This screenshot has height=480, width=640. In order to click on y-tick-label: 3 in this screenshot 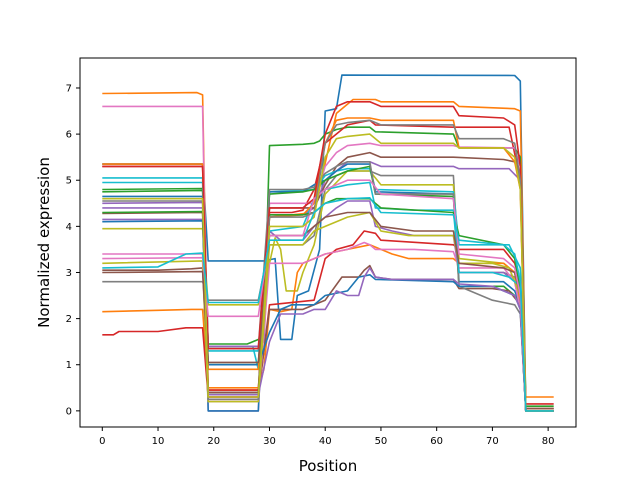, I will do `click(69, 273)`.